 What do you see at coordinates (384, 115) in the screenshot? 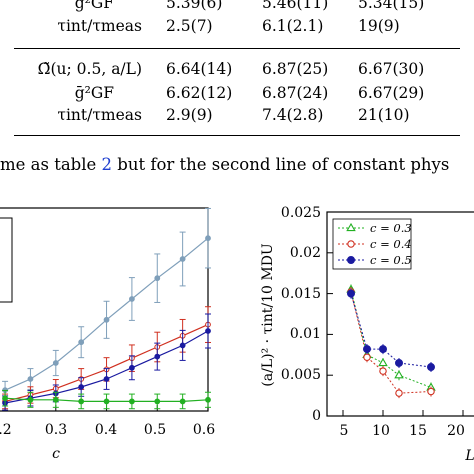
I see `table-cell: 21(10)` at bounding box center [384, 115].